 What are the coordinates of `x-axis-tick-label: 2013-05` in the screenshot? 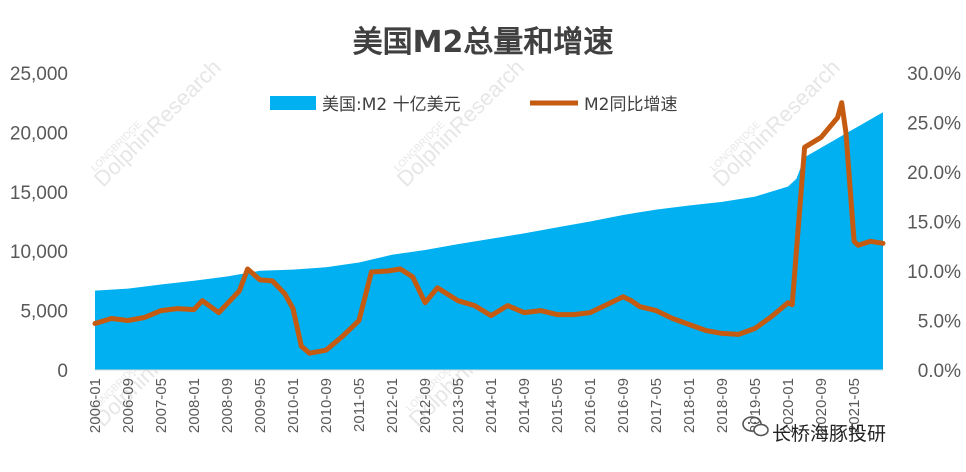 It's located at (458, 405).